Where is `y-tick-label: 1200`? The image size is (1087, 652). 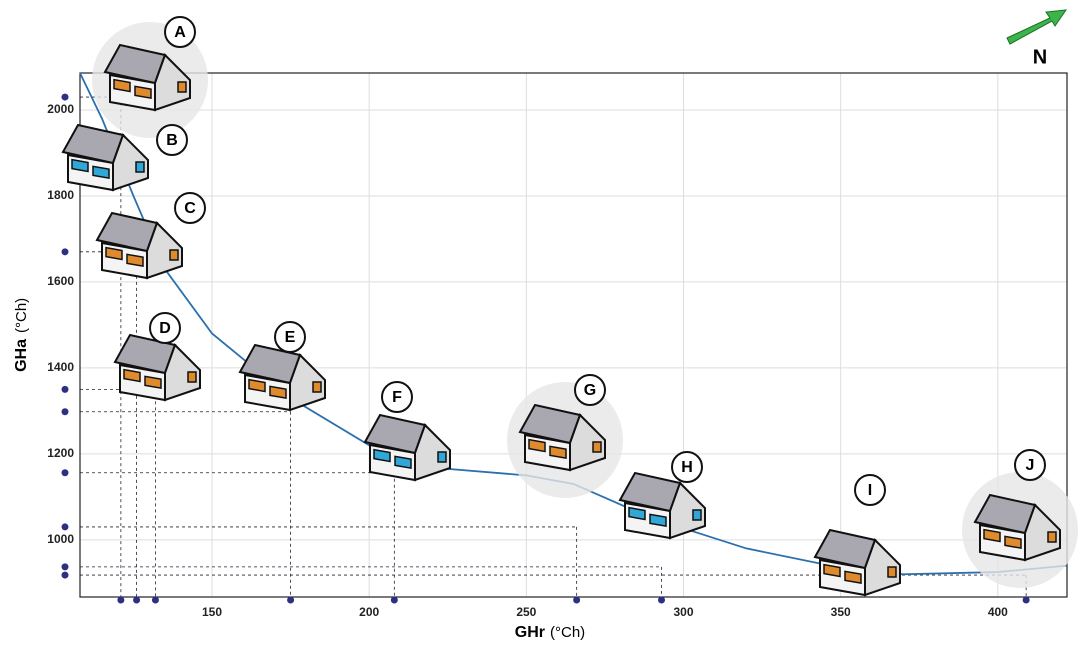
y-tick-label: 1200 is located at coordinates (60, 453).